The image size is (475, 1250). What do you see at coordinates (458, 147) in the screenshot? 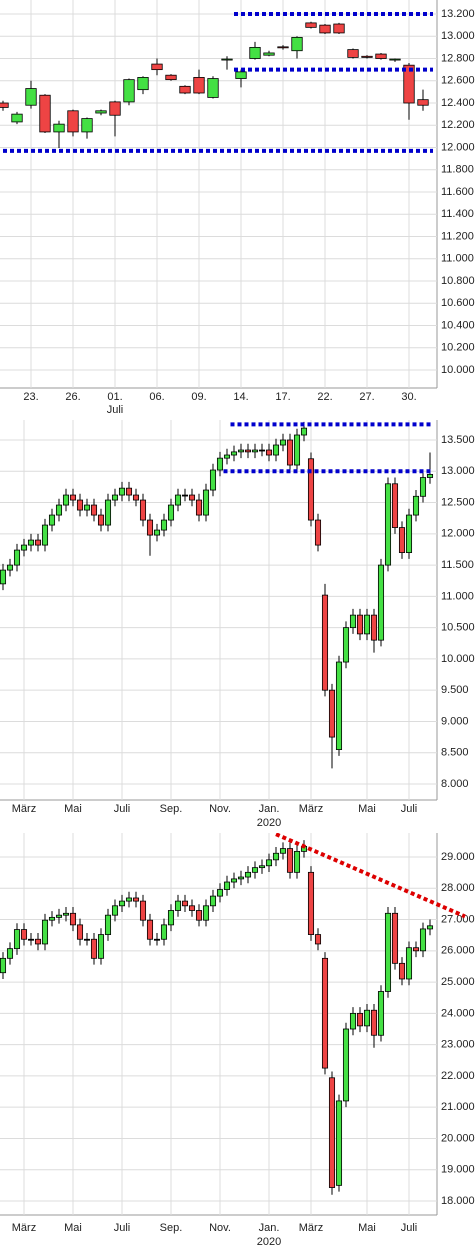
I see `y-tick-label: 12.000` at bounding box center [458, 147].